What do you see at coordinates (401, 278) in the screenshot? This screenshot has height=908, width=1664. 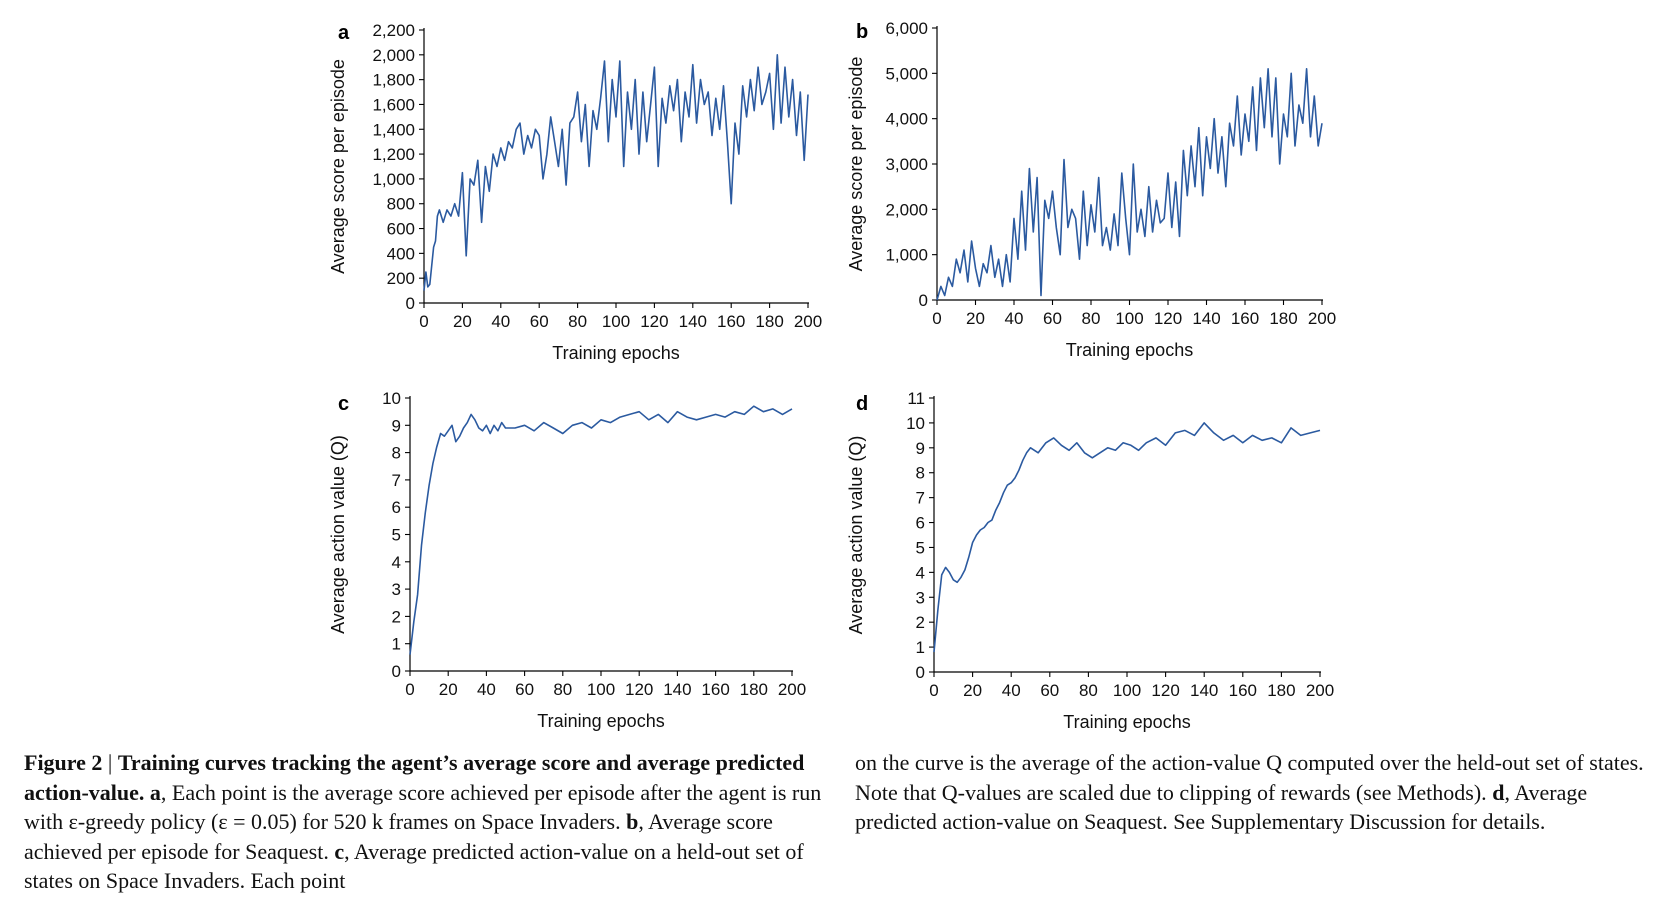 I see `y-tick-label: 200` at bounding box center [401, 278].